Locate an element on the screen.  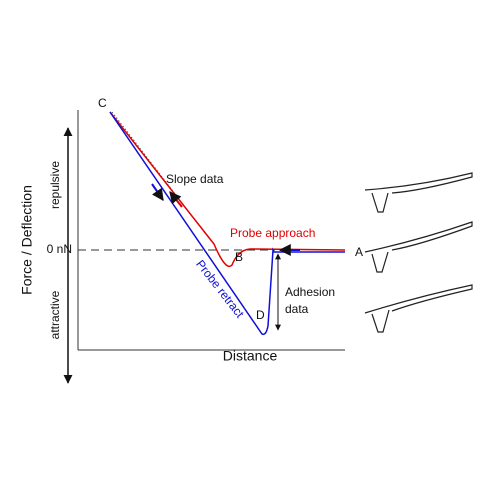
approach-label: Probe approach is located at coordinates (272, 233).